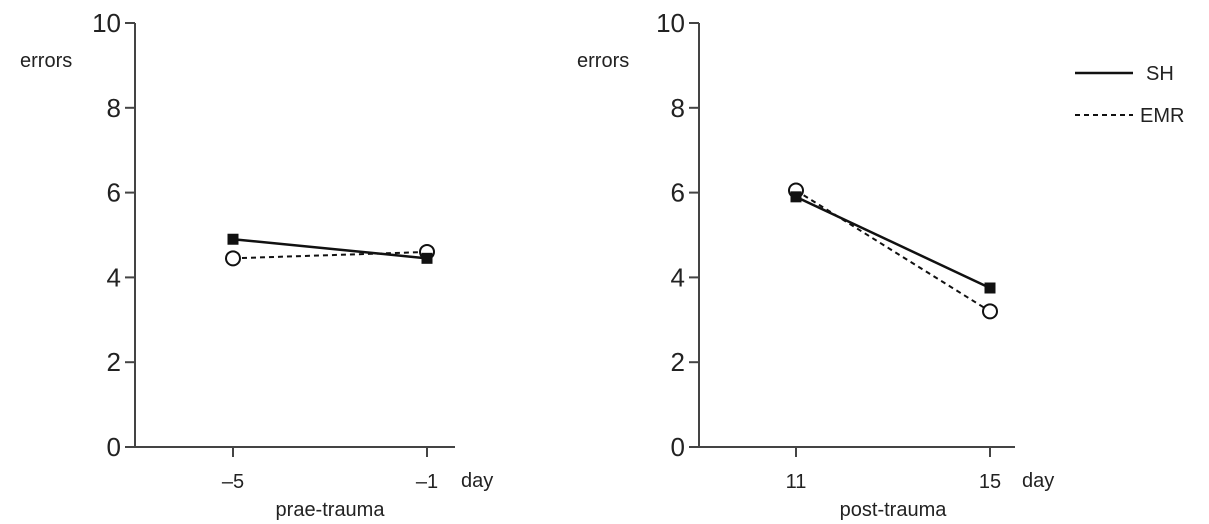 Image resolution: width=1209 pixels, height=524 pixels. I want to click on legend-item-sh: SH, so click(1124, 74).